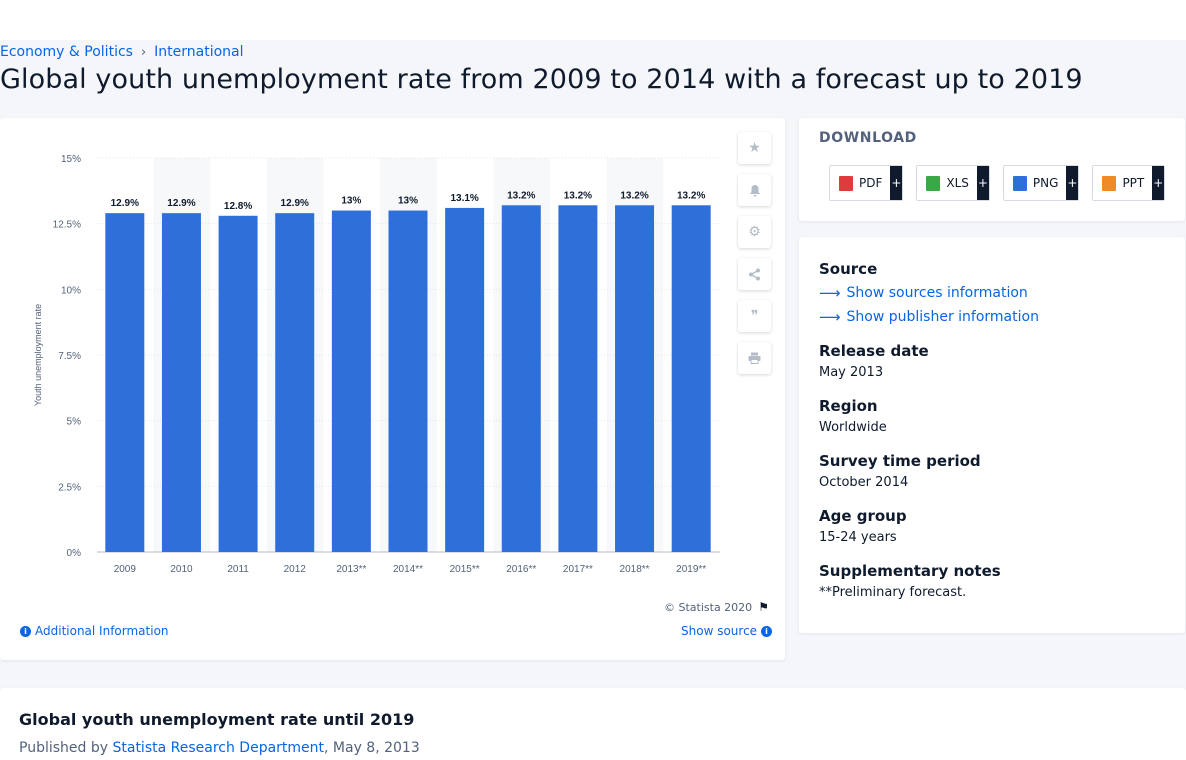  Describe the element at coordinates (719, 631) in the screenshot. I see `show-source-label: Show source` at that location.